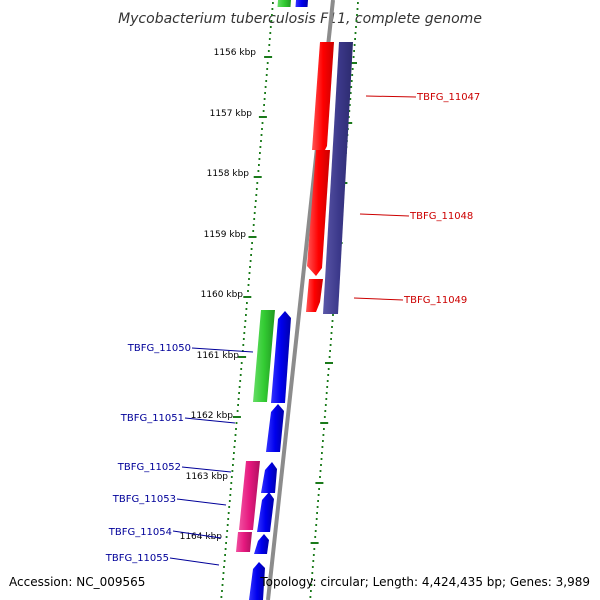 The image size is (600, 600). I want to click on ruler-label: 1156 kbp, so click(235, 53).